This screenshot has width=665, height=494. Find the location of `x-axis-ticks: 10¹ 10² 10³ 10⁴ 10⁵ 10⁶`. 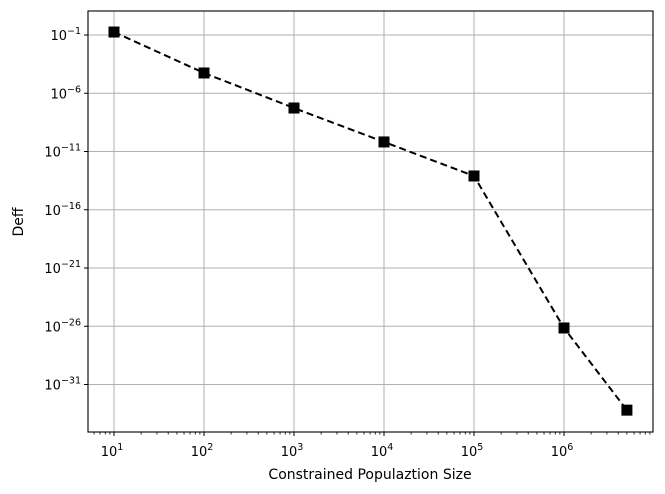

x-axis-ticks: 10¹ 10² 10³ 10⁴ 10⁵ 10⁶ is located at coordinates (372, 446).